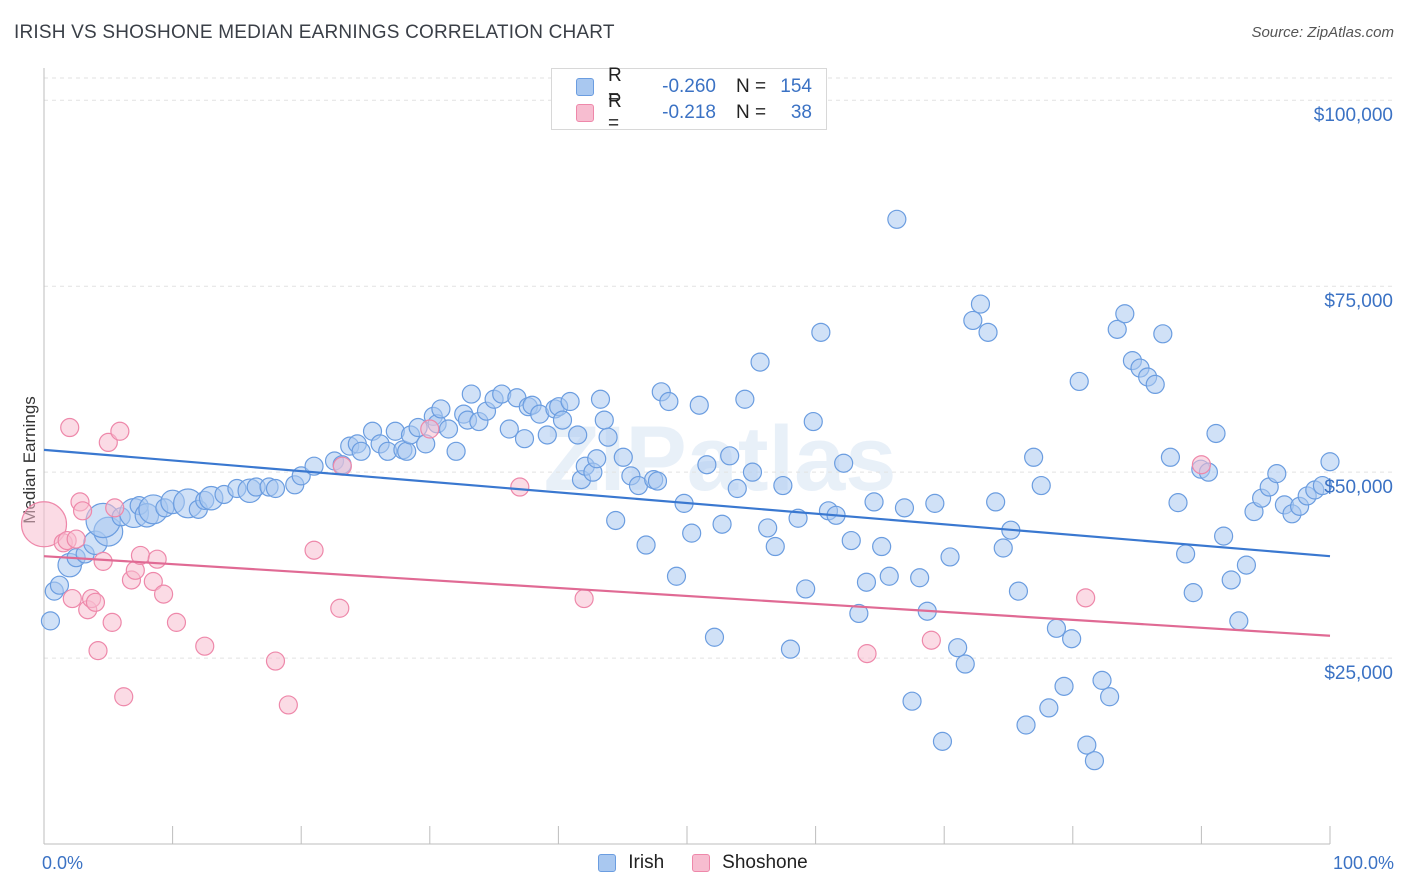 This screenshot has height=892, width=1406. Describe the element at coordinates (585, 113) in the screenshot. I see `legend-swatch-shoshone` at that location.